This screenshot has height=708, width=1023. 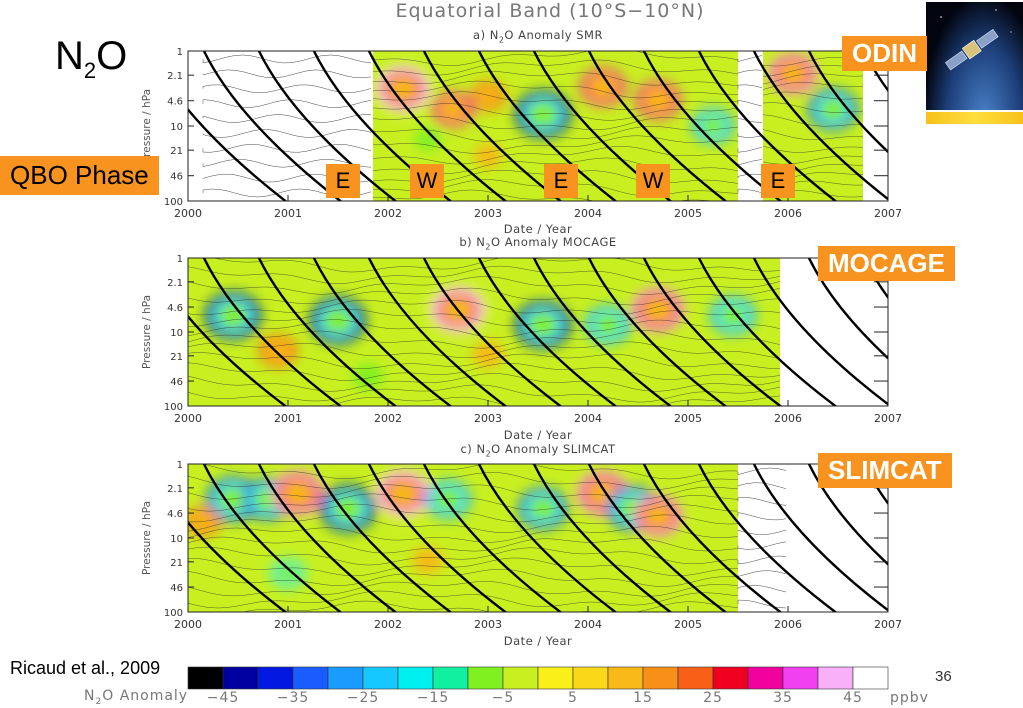 I want to click on species-subscript: 2, so click(x=90, y=70).